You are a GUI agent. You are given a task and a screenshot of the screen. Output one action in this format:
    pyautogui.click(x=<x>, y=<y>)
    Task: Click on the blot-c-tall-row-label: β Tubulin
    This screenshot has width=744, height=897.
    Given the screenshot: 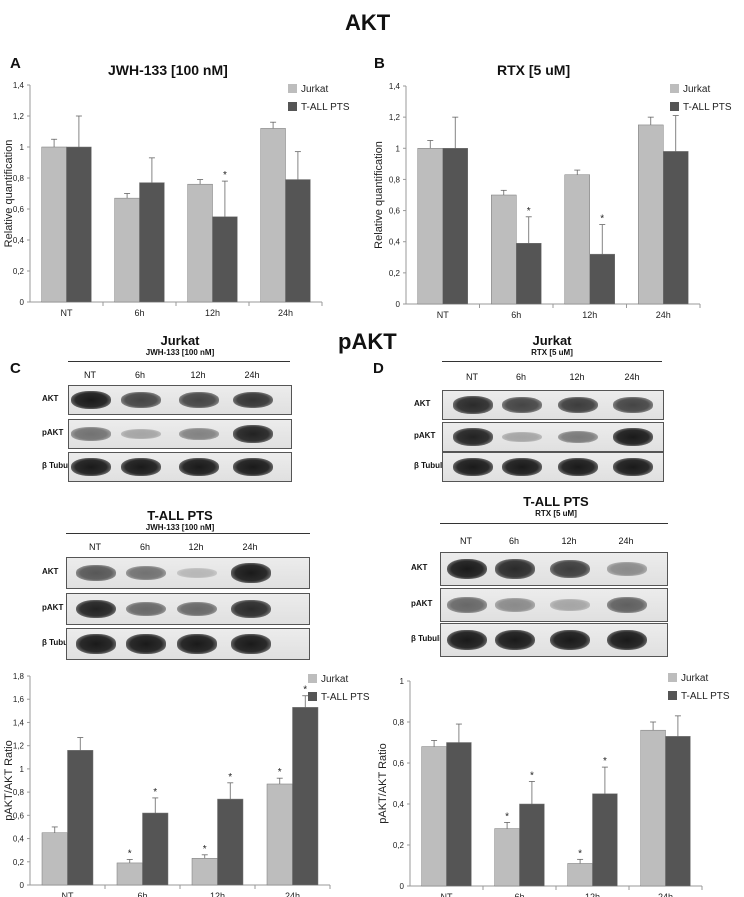 What is the action you would take?
    pyautogui.click(x=60, y=642)
    